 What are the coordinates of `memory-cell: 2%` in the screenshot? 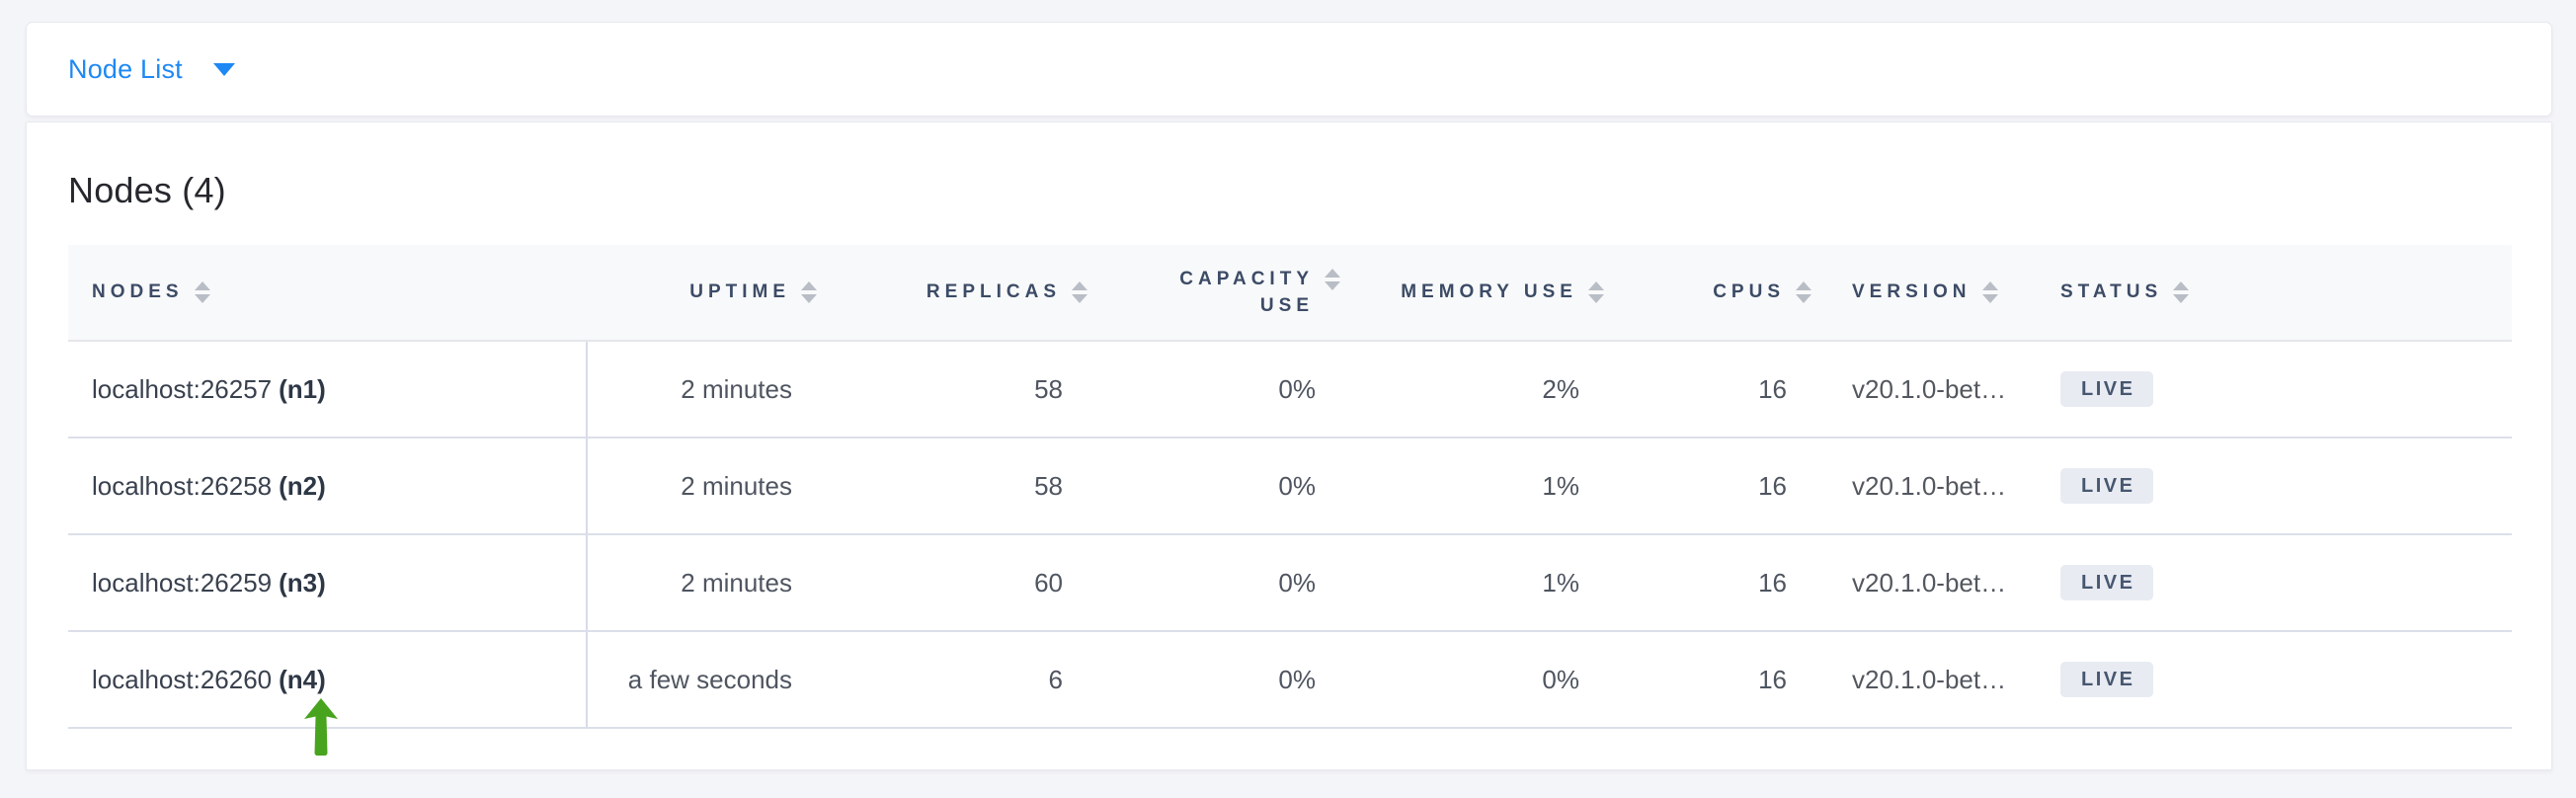 It's located at (1484, 390).